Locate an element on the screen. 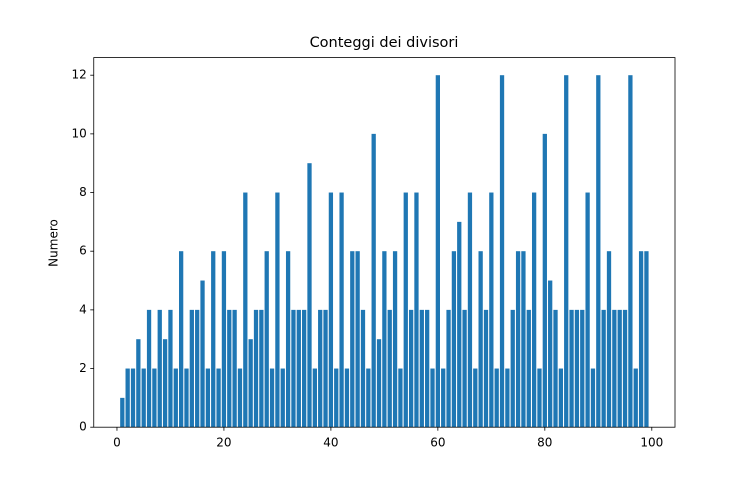 Image resolution: width=749 pixels, height=480 pixels. y-tick-label: 8 is located at coordinates (83, 192).